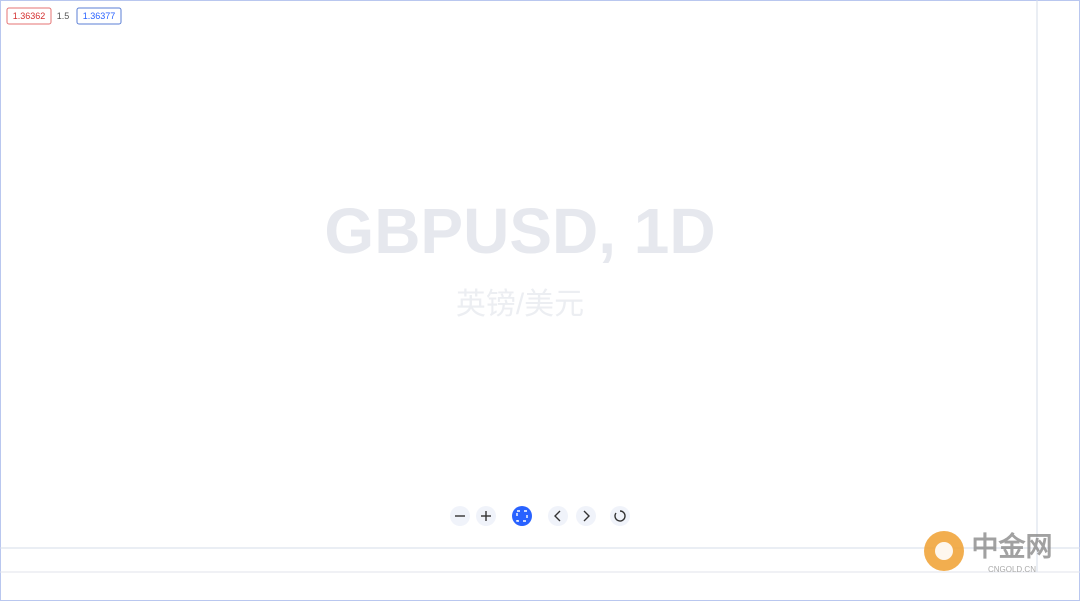  What do you see at coordinates (522, 516) in the screenshot?
I see `reset-zoom` at bounding box center [522, 516].